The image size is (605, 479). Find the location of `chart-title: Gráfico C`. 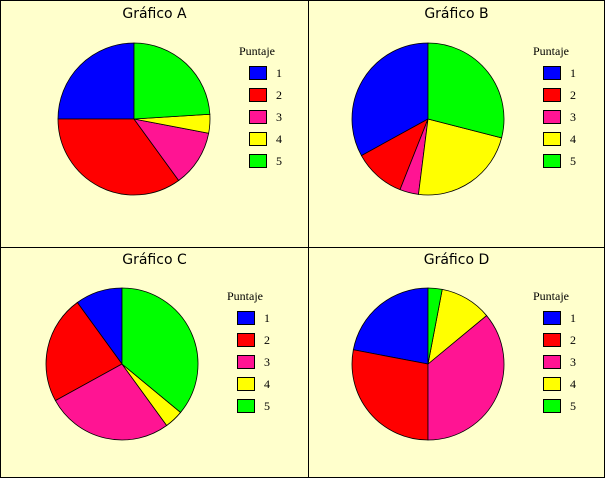

chart-title: Gráfico C is located at coordinates (154, 260).